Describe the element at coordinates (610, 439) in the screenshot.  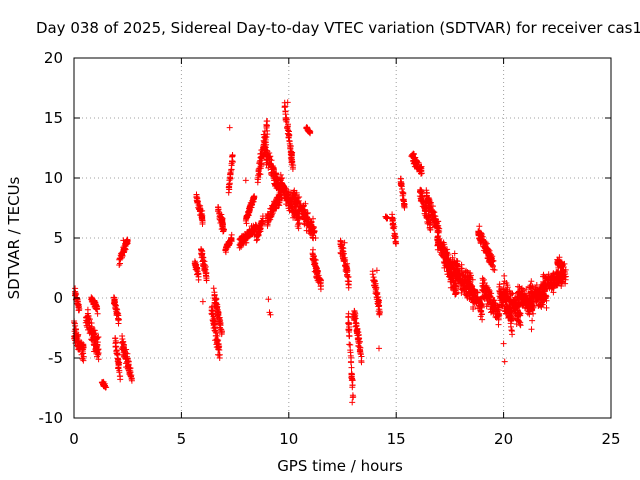
I see `x-tick-label: 25` at that location.